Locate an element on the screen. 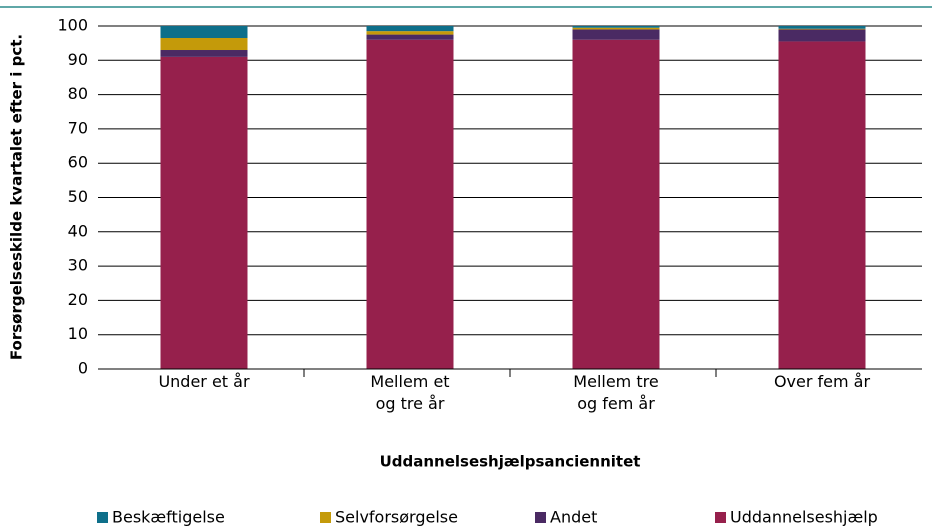 This screenshot has height=529, width=932. y-tick-label: 80 is located at coordinates (78, 93).